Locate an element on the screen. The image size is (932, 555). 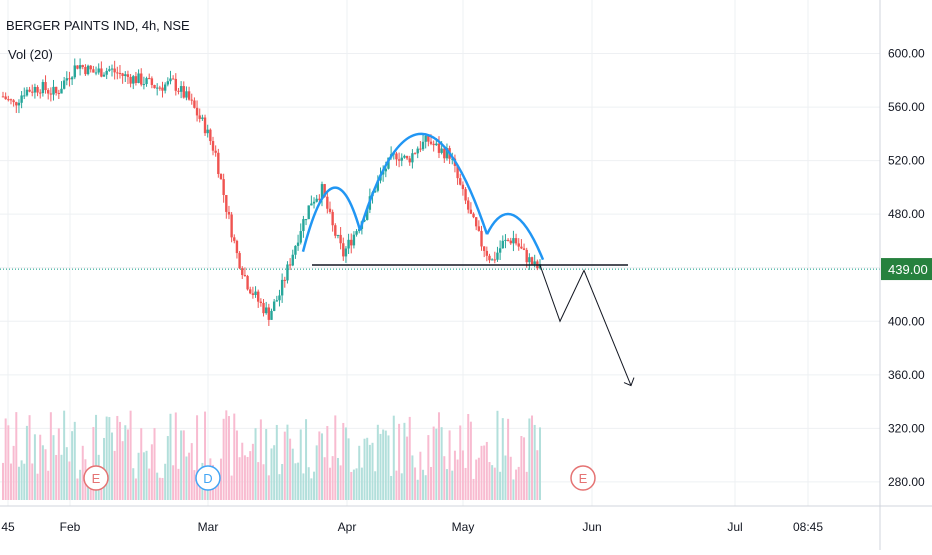
dividend-d-icon: D is located at coordinates (208, 478).